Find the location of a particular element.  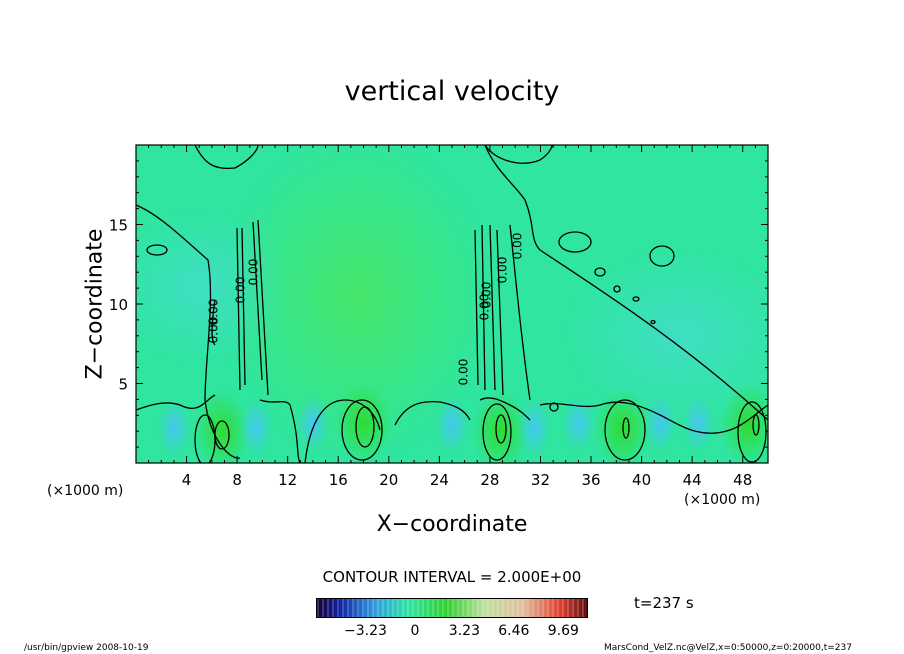

colorbar-tick-label: 6.46 is located at coordinates (514, 631).